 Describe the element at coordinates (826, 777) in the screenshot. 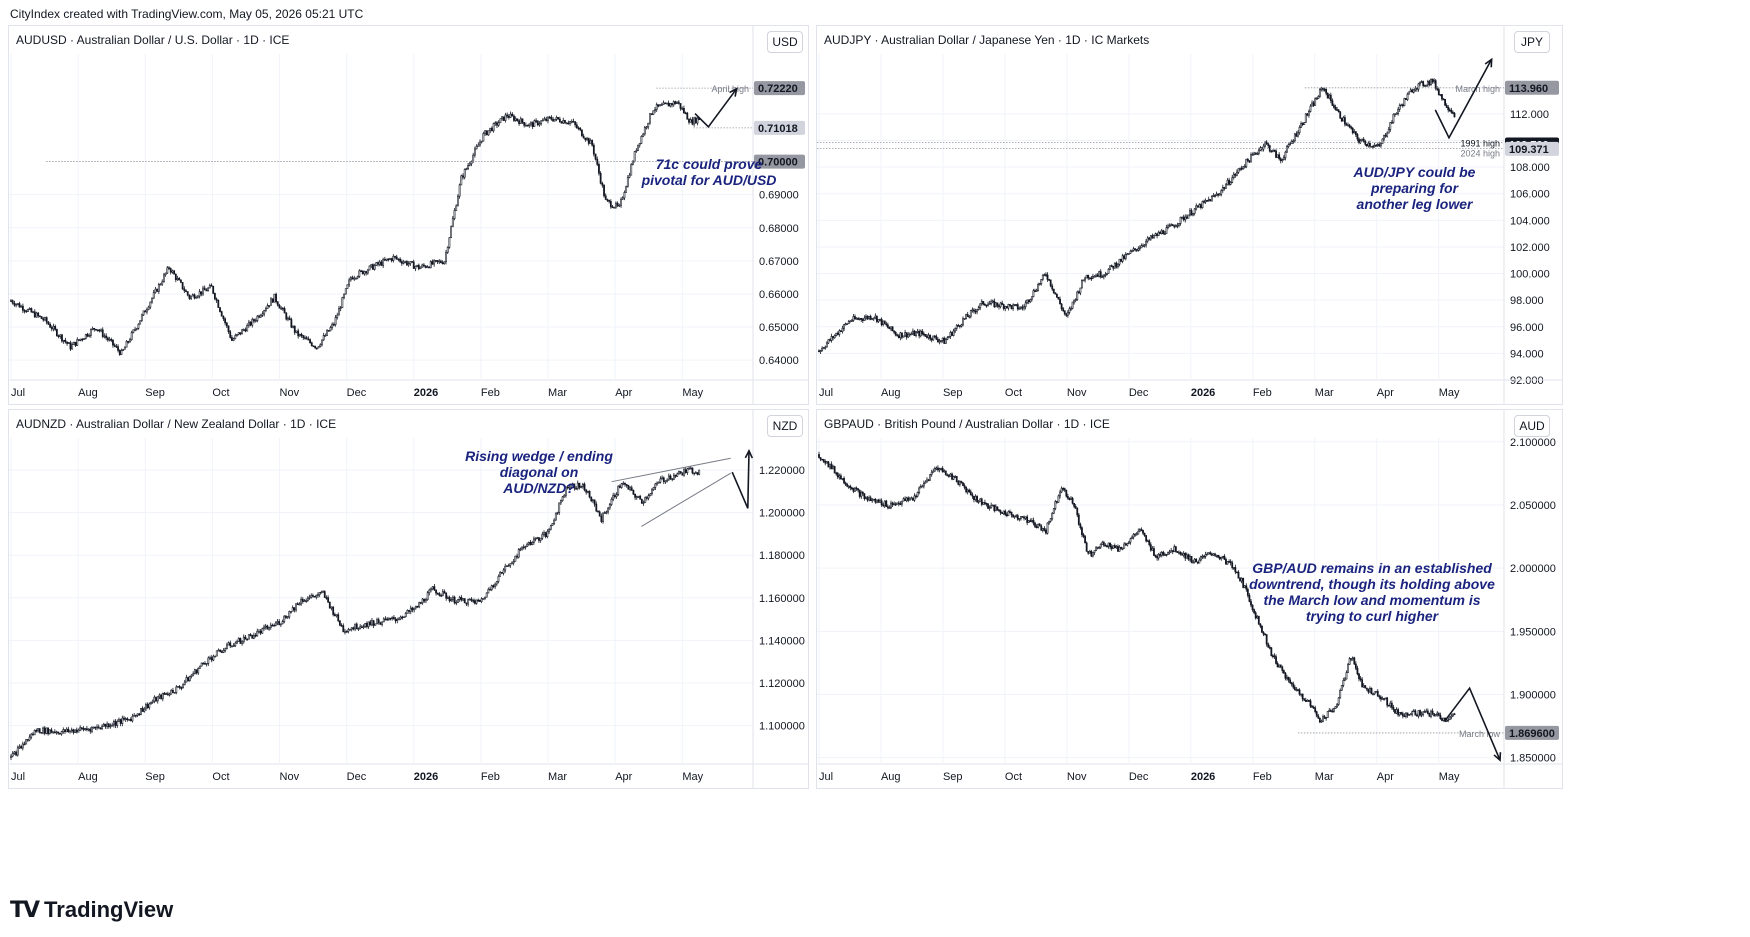

I see `x-tick-label: Jul` at that location.